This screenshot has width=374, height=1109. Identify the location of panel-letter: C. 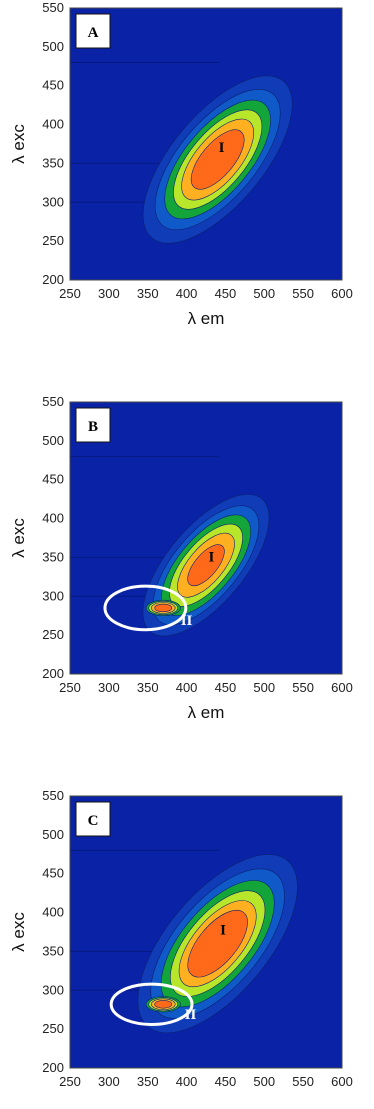
(93, 821).